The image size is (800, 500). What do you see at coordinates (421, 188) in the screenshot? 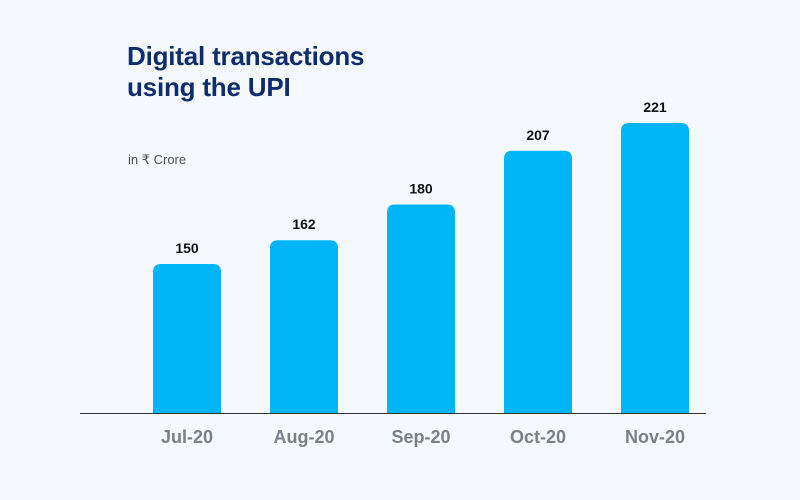
I see `value-label-sep-20: 180` at bounding box center [421, 188].